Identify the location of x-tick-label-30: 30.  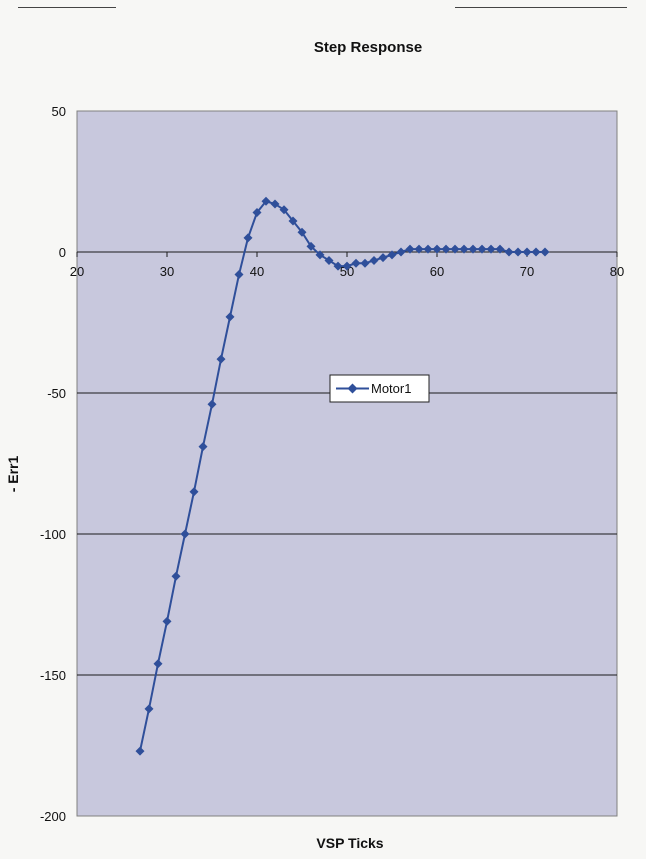
(167, 271).